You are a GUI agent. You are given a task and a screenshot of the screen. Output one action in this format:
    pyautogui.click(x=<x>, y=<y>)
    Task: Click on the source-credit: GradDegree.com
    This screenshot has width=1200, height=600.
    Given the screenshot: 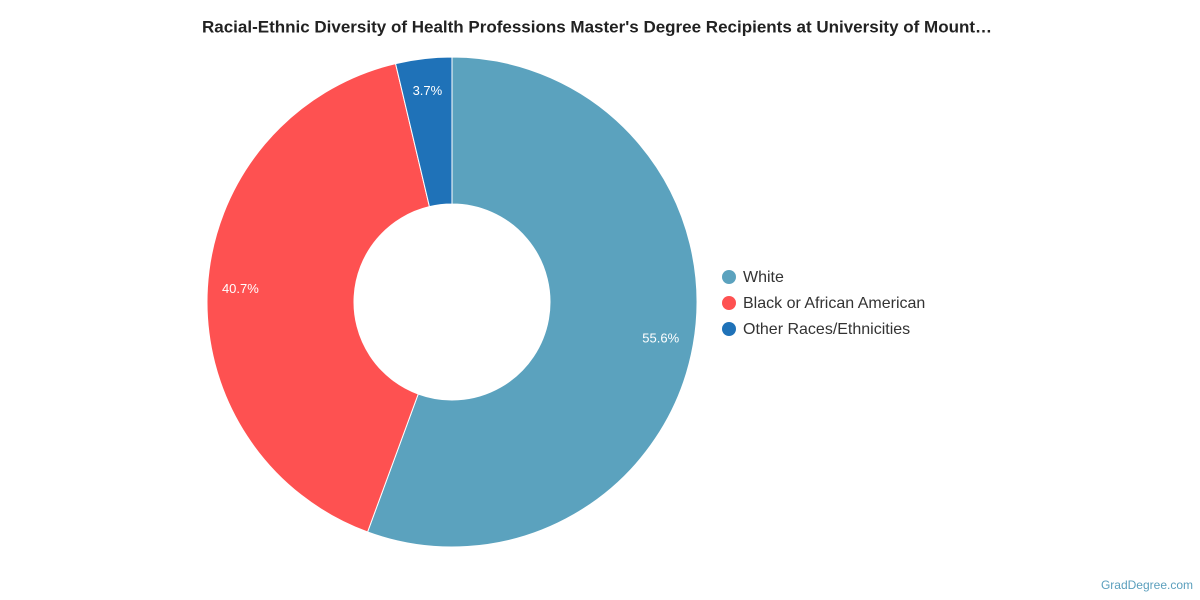 What is the action you would take?
    pyautogui.click(x=1147, y=585)
    